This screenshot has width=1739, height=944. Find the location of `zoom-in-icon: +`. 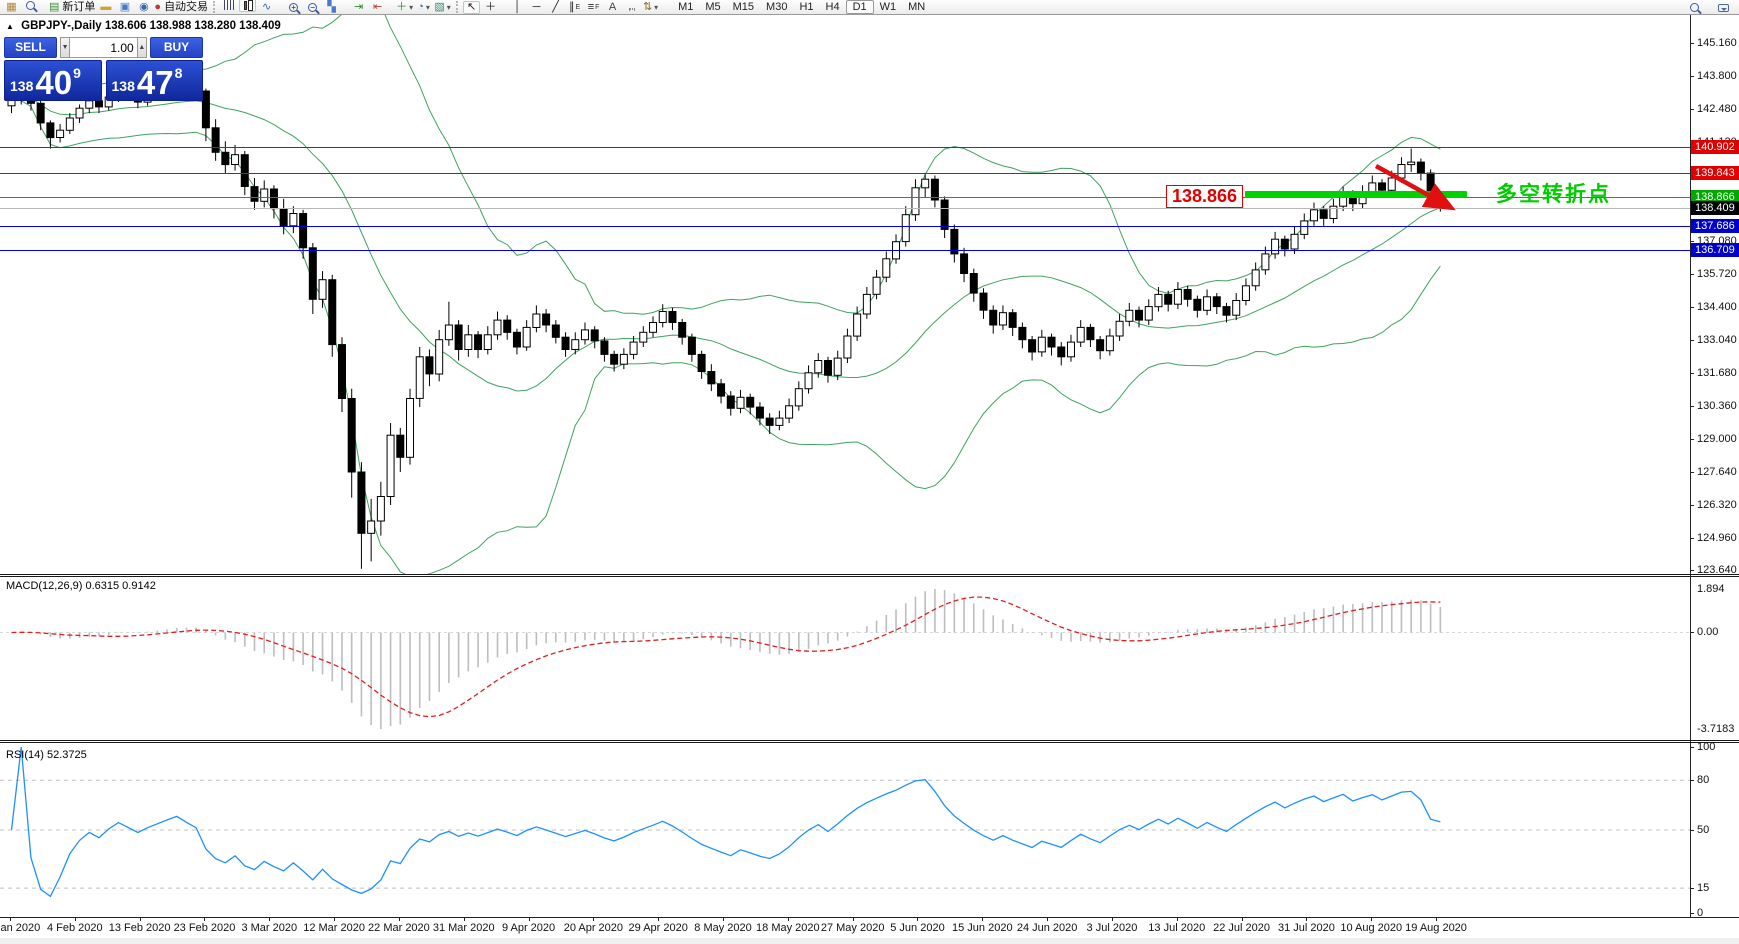

zoom-in-icon: + is located at coordinates (294, 7).